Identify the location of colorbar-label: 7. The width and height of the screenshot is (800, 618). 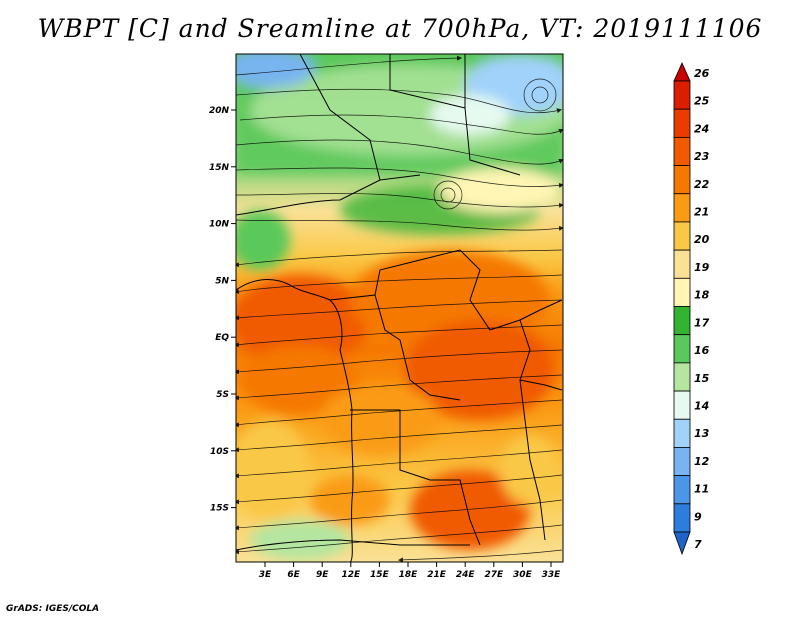
(698, 544).